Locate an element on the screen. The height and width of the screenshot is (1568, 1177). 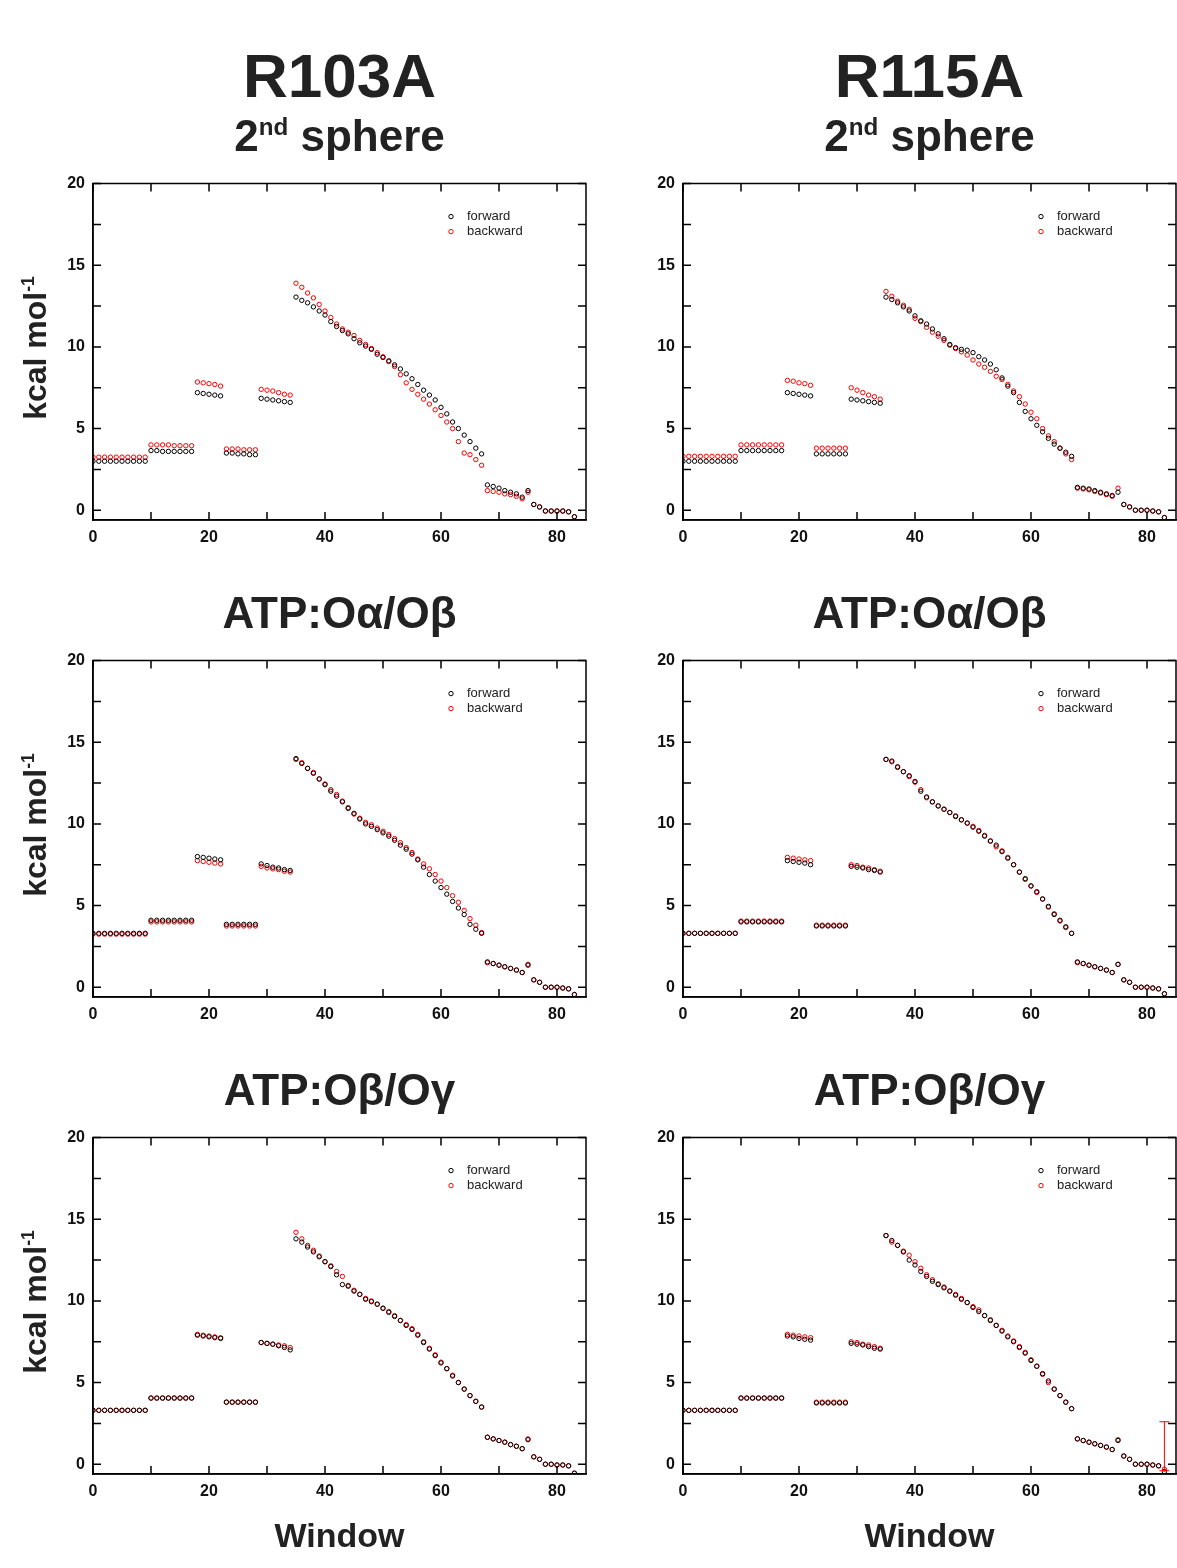
chart-title: R103A is located at coordinates (339, 76).